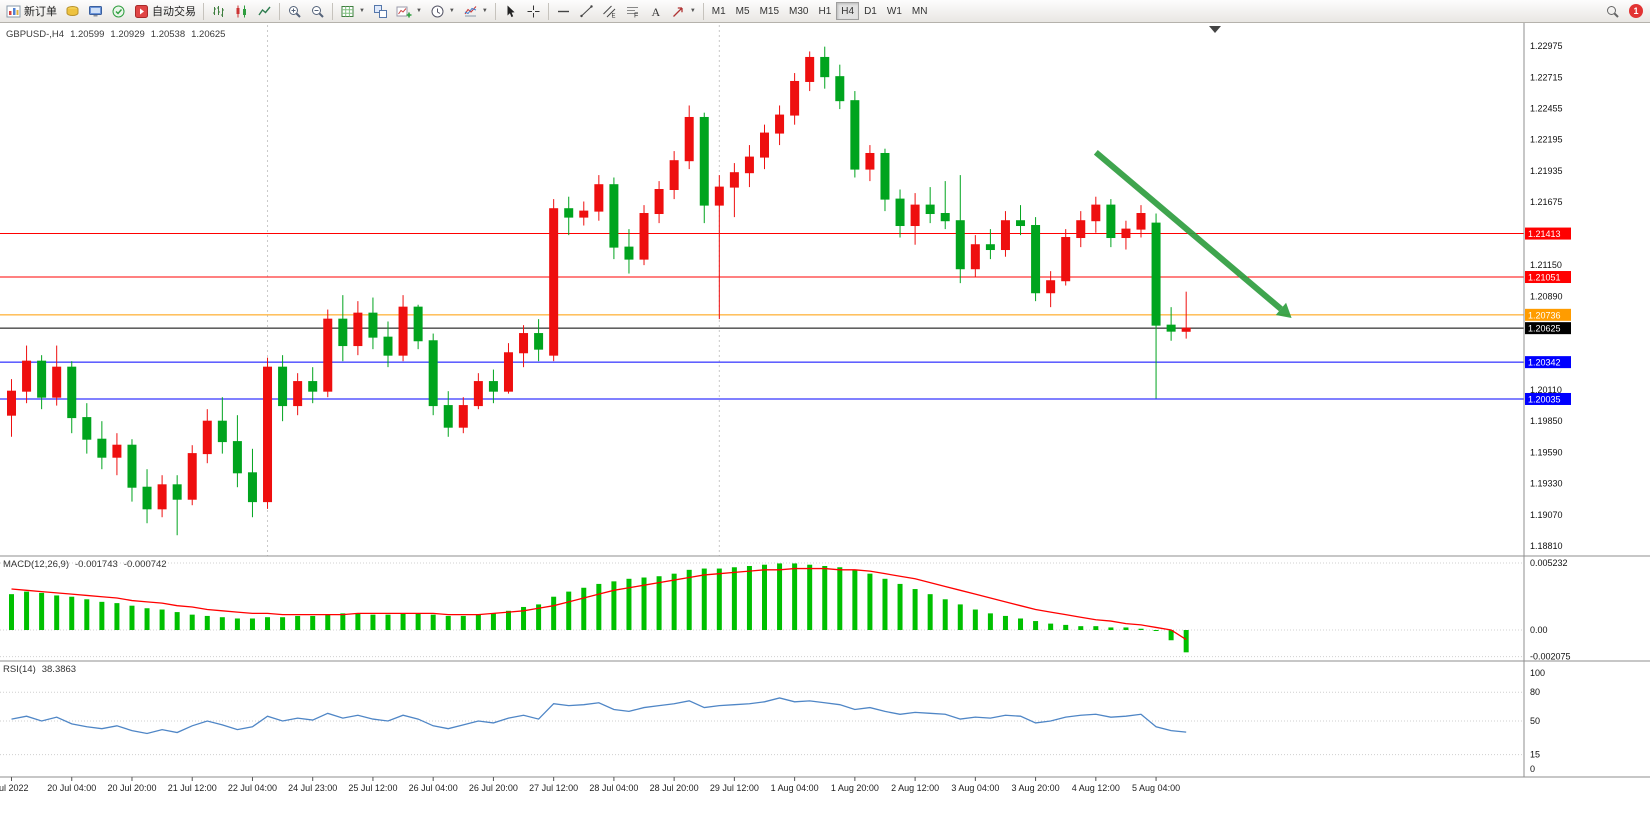 Image resolution: width=1650 pixels, height=833 pixels. I want to click on horizontal-line-tool-button, so click(563, 11).